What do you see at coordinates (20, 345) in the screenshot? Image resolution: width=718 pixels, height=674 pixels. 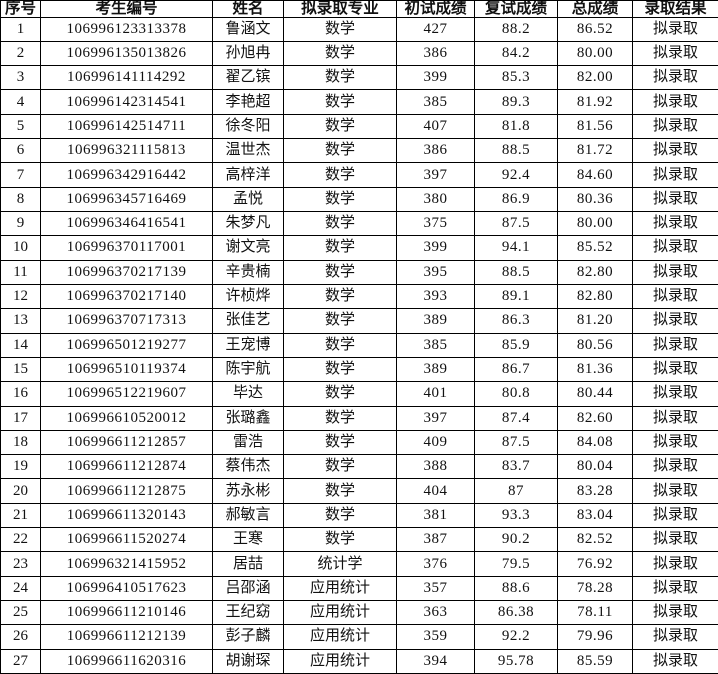 I see `table-cell-index: 14` at bounding box center [20, 345].